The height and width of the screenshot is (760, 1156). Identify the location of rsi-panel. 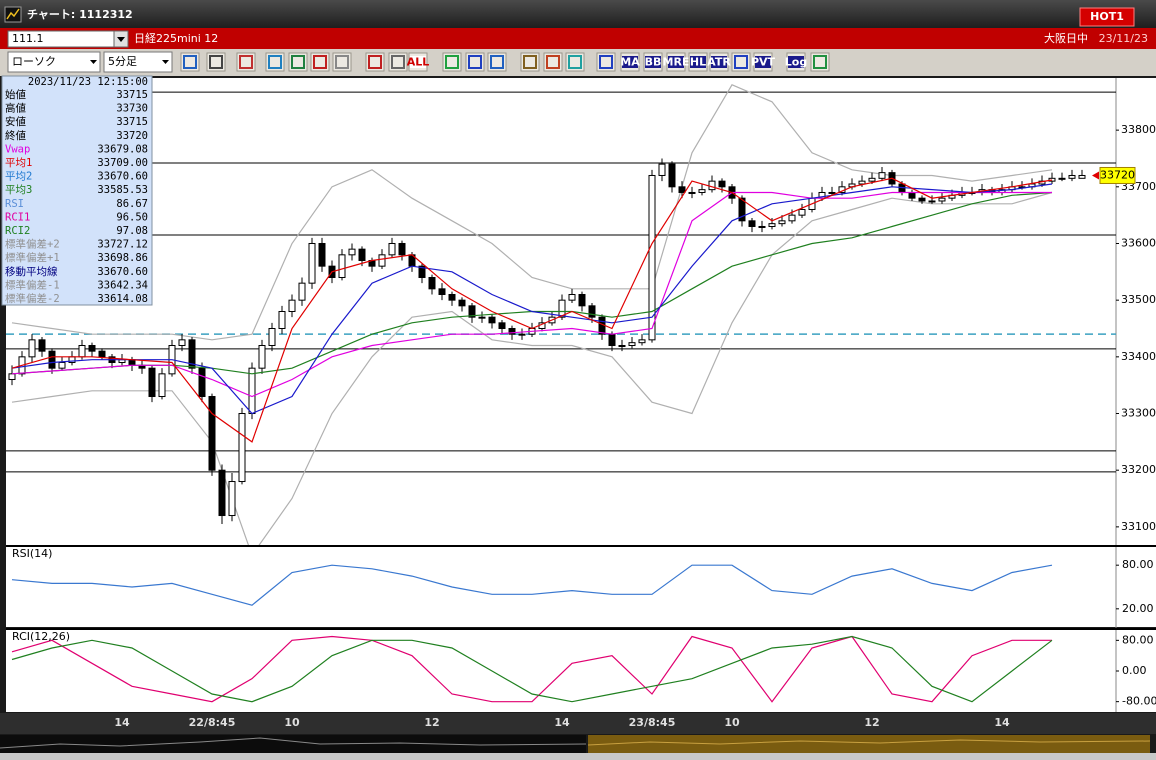
(581, 587).